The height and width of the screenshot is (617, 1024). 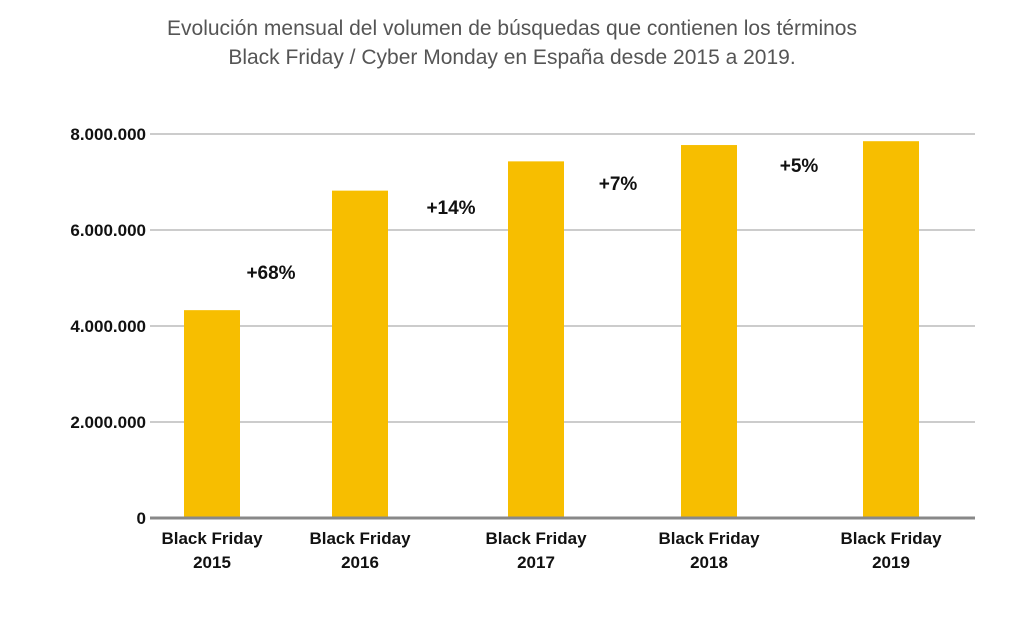 I want to click on x-tick-label-line: 2015, so click(x=212, y=562).